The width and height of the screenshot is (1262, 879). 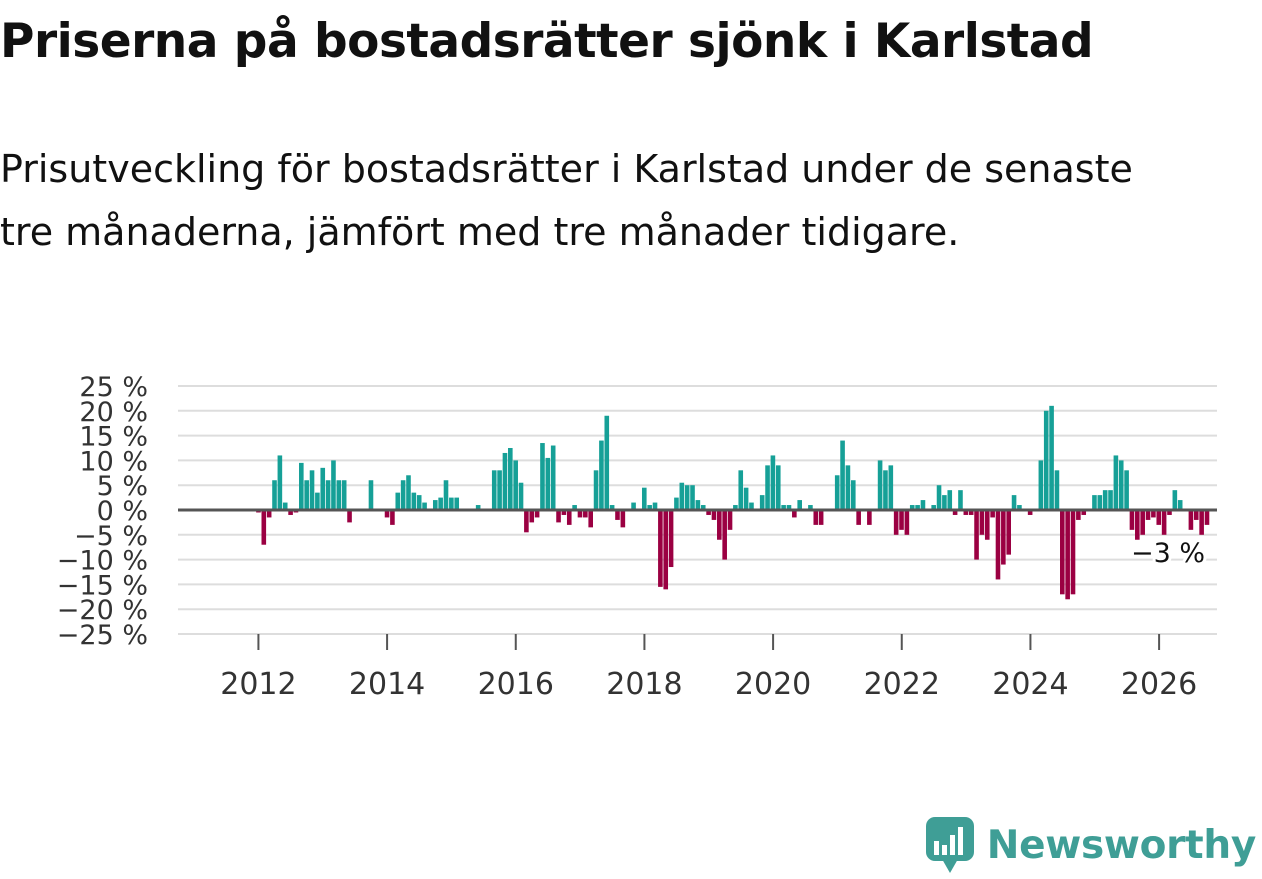 I want to click on y-tick-label: −10 %, so click(x=102, y=561).